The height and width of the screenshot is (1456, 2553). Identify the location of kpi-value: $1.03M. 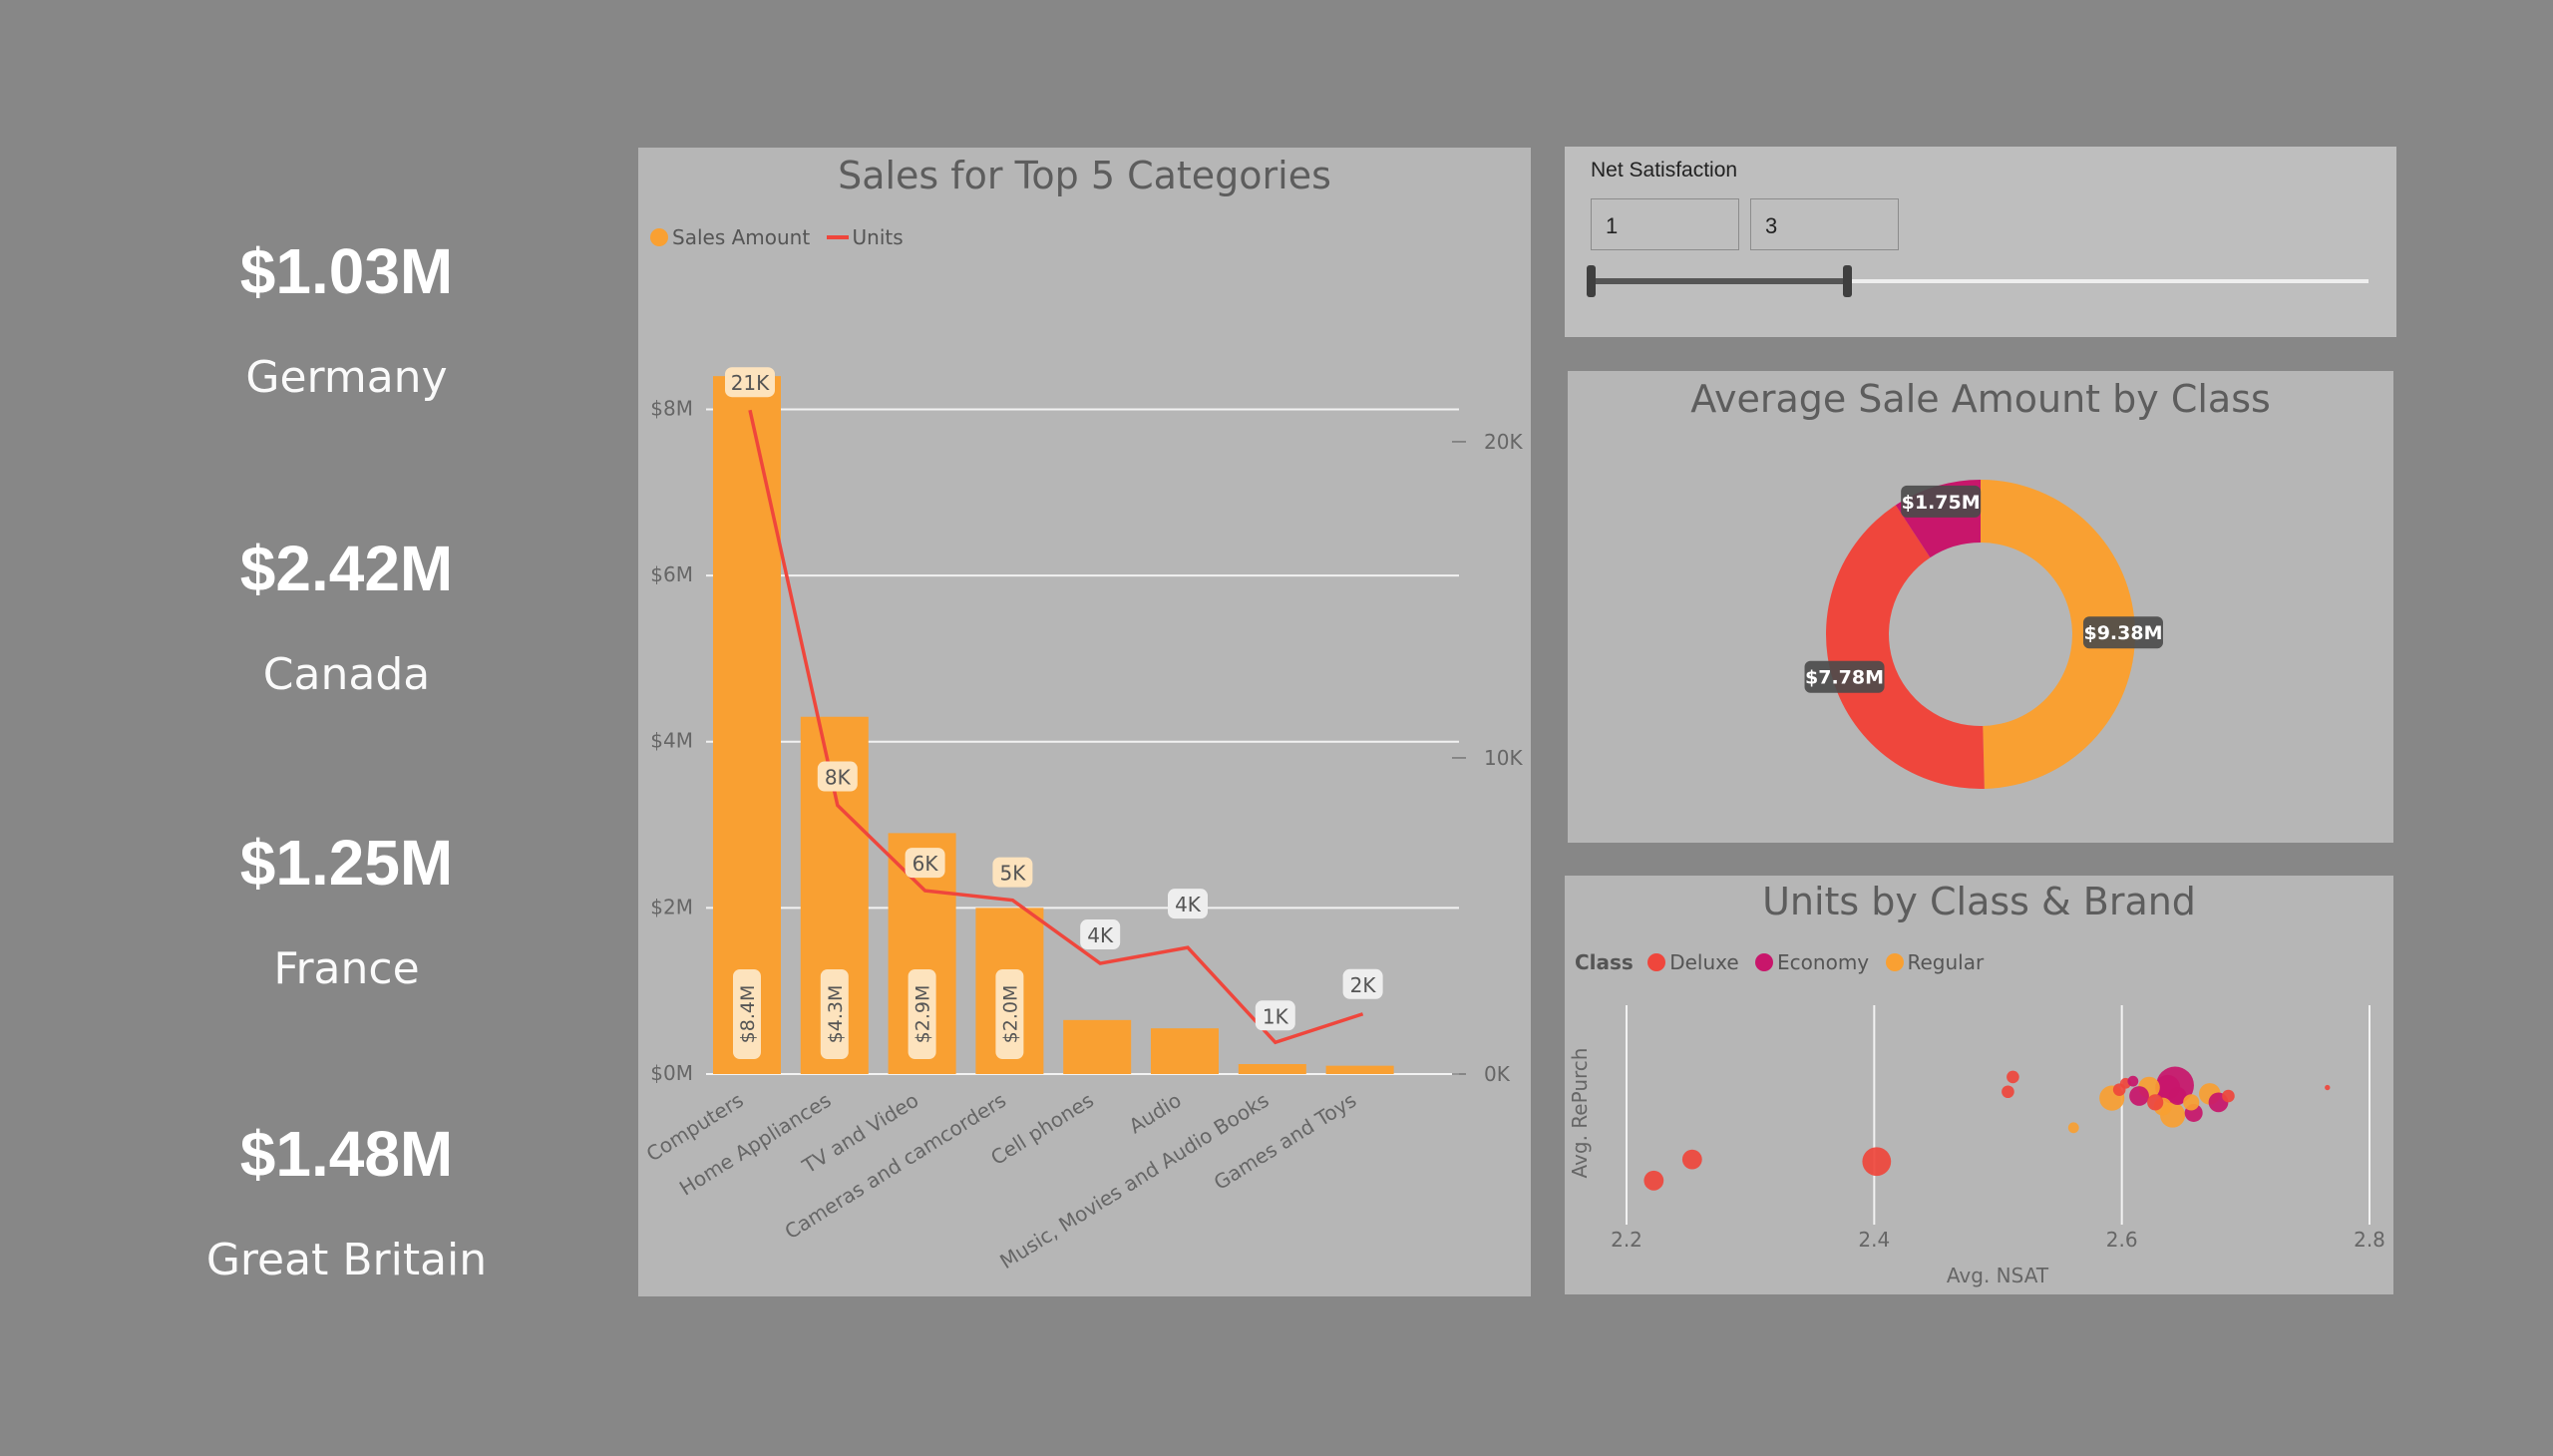
(347, 271).